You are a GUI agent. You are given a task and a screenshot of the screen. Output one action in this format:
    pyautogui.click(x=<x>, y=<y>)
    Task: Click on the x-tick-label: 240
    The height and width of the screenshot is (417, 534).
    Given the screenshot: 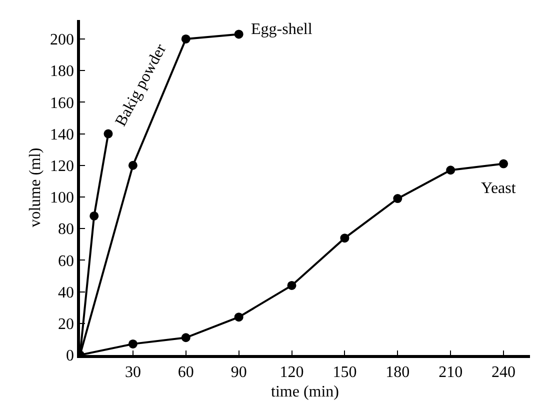 What is the action you would take?
    pyautogui.click(x=504, y=372)
    